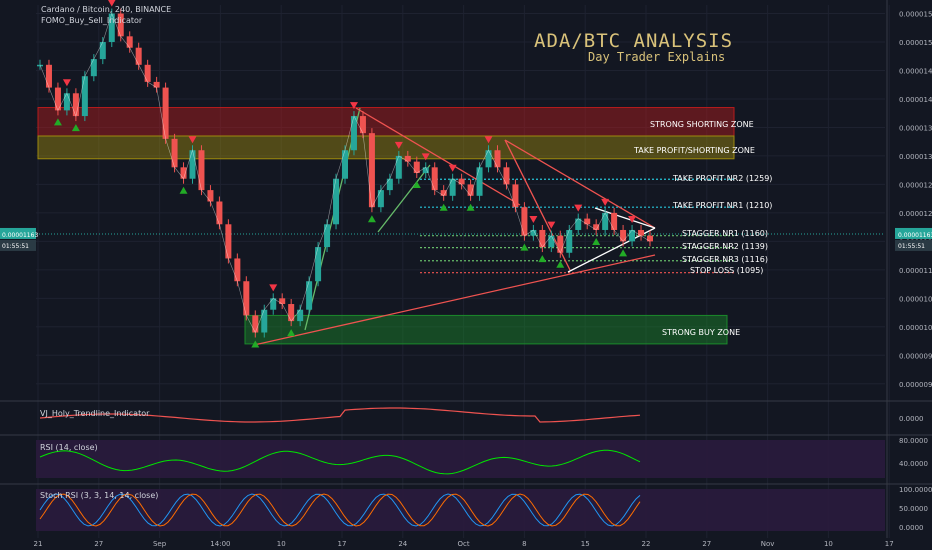  Describe the element at coordinates (160, 544) in the screenshot. I see `time-tick-label: Sep` at that location.